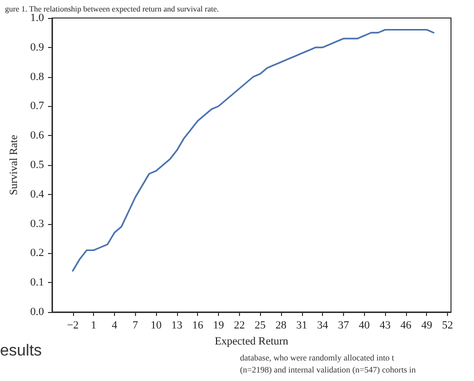 This screenshot has width=474, height=381. What do you see at coordinates (344, 326) in the screenshot?
I see `x-tick-label: 37` at bounding box center [344, 326].